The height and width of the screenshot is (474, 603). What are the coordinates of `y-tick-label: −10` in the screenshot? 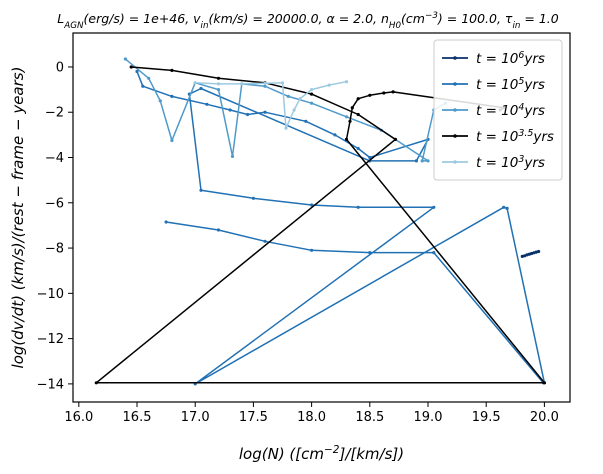 It's located at (50, 294).